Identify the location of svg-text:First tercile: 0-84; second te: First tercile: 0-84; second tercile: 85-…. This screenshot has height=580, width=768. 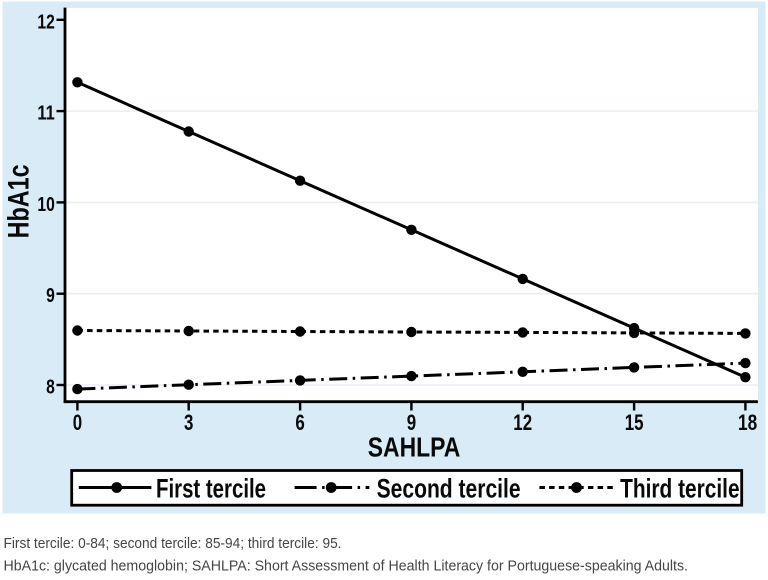
(173, 543).